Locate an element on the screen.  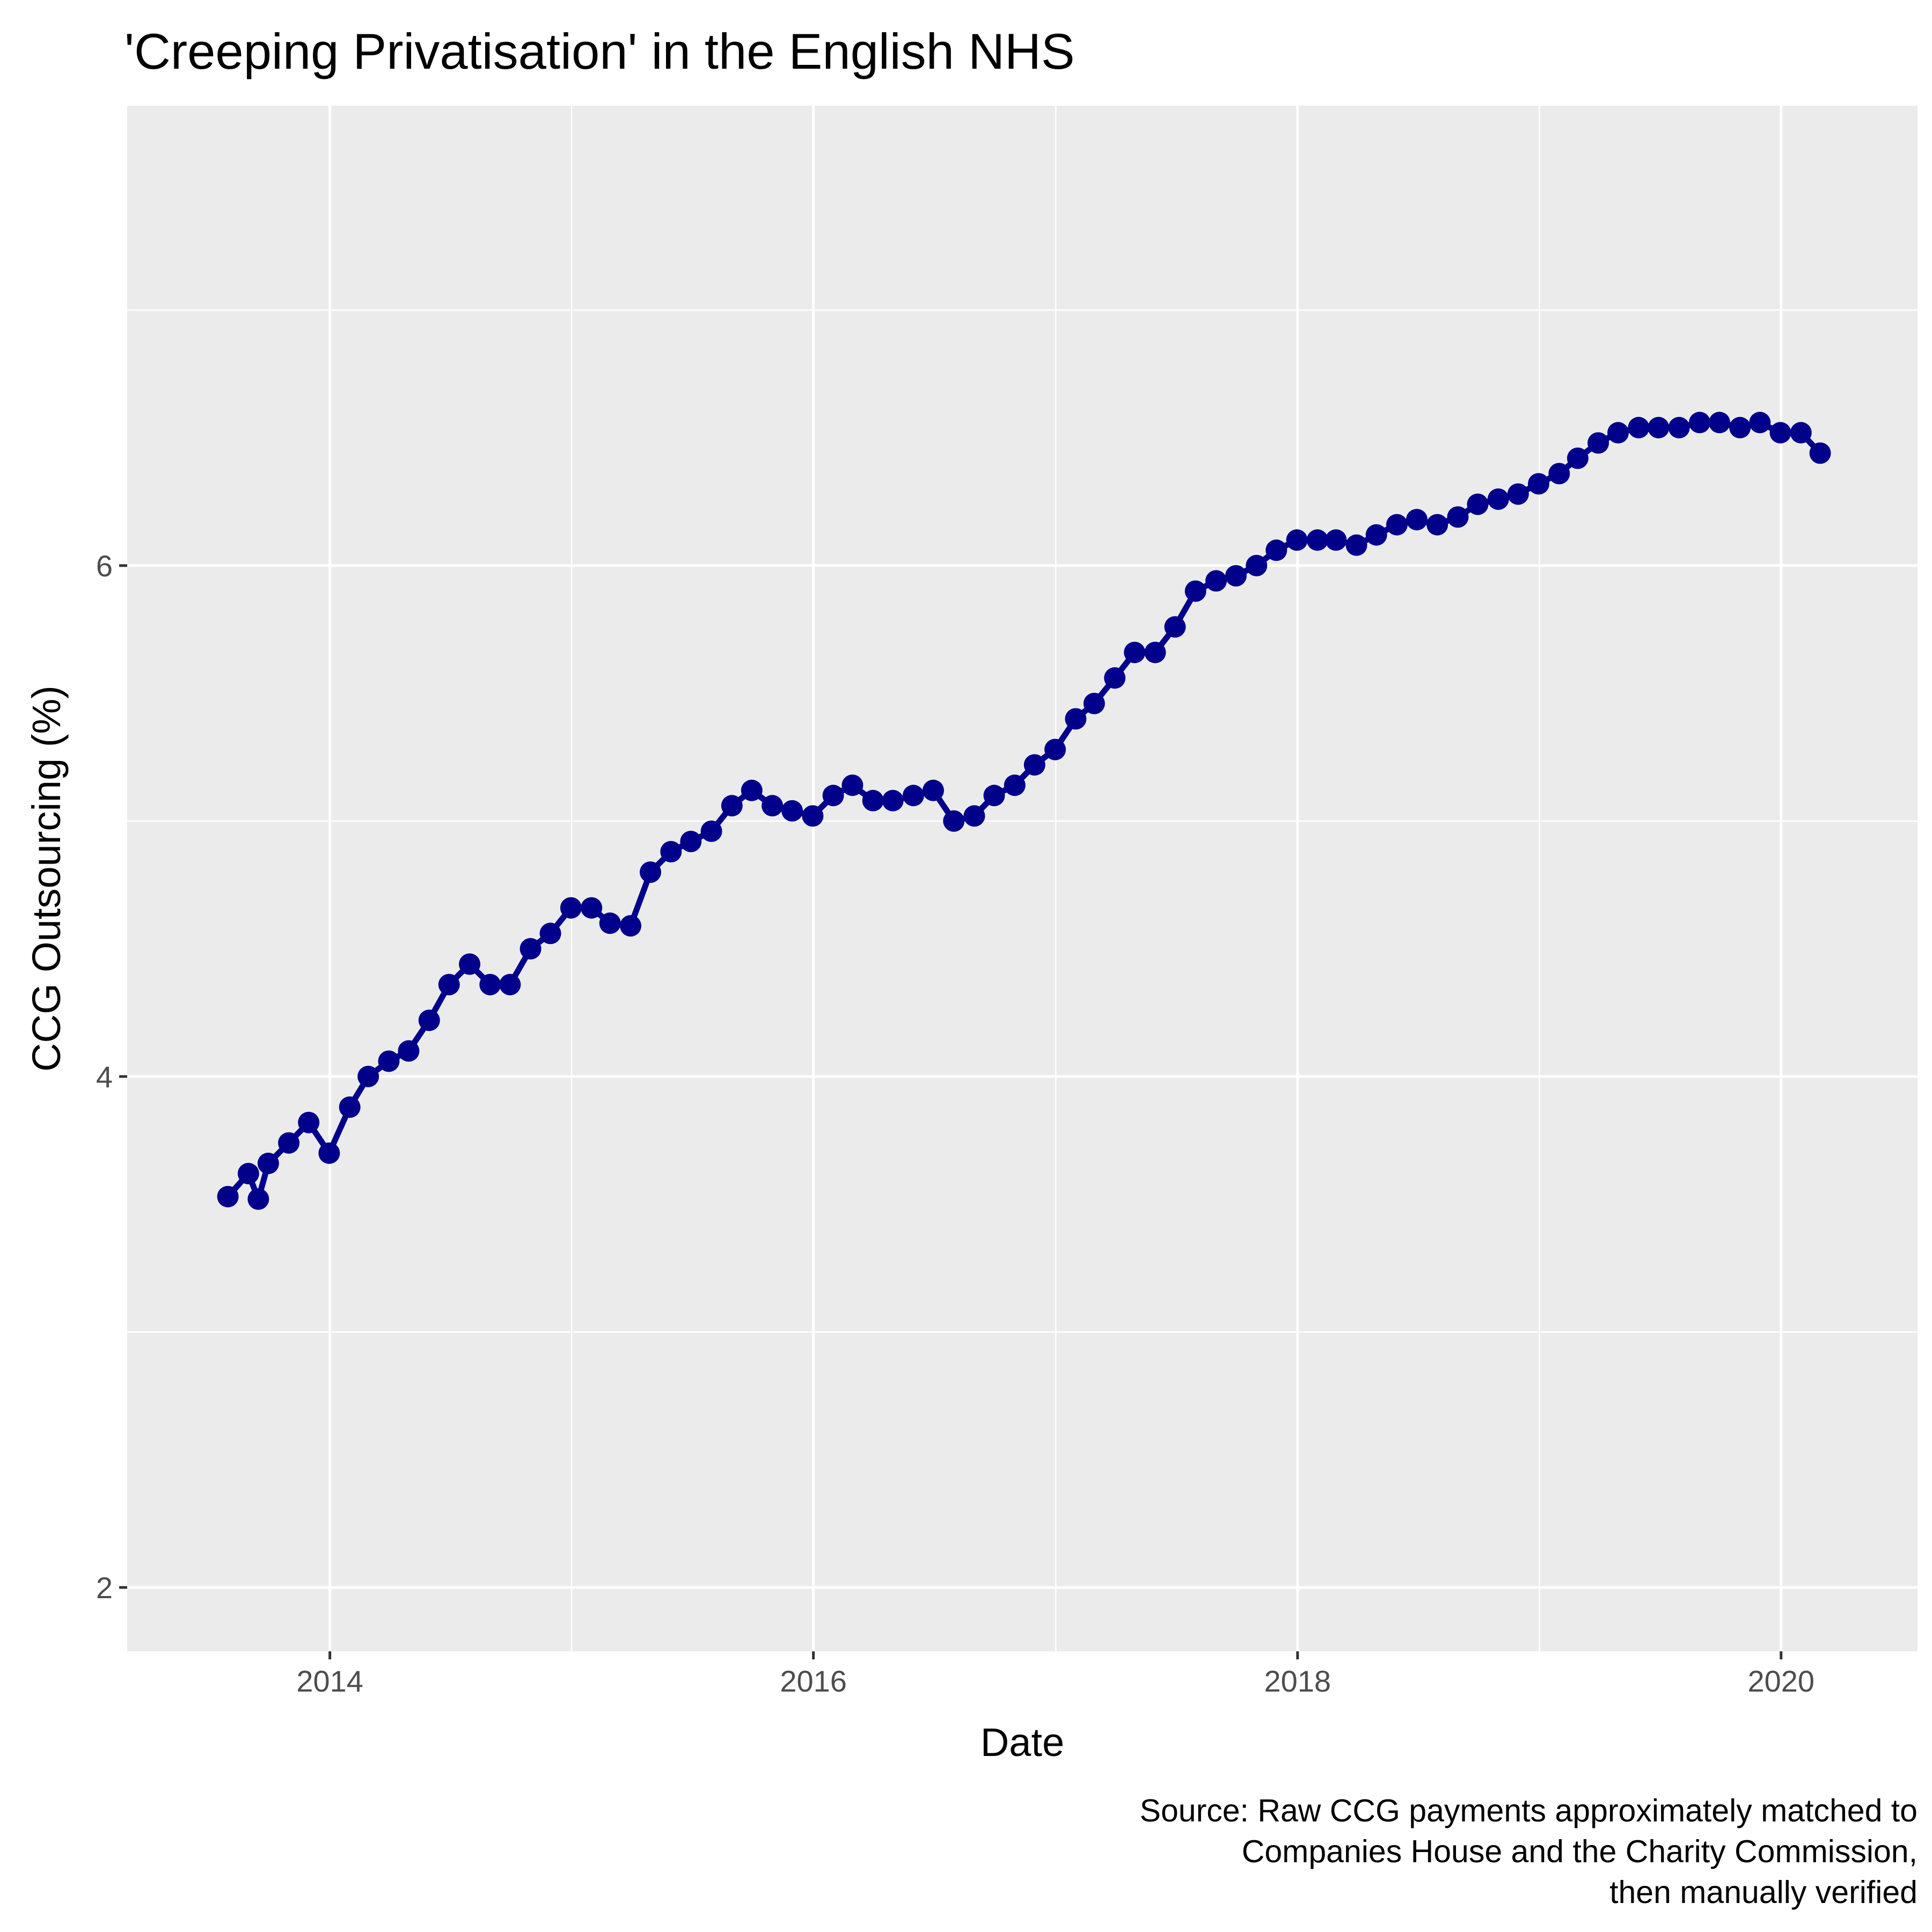
x-tick-label: 2020 is located at coordinates (1780, 1681).